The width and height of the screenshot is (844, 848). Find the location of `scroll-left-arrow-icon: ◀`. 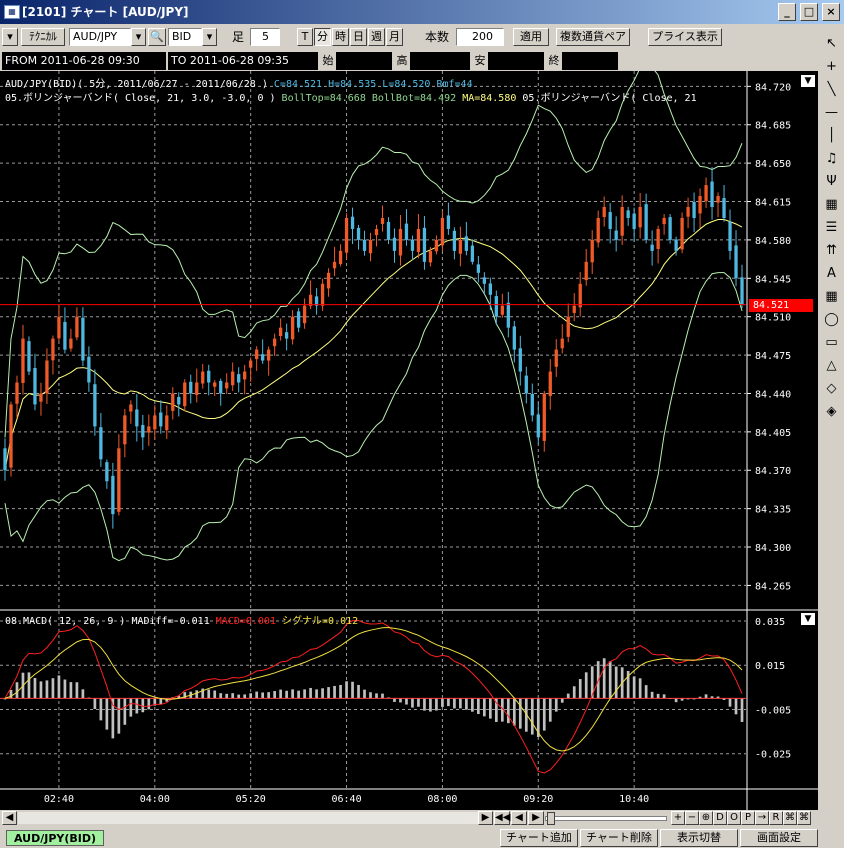

scroll-left-arrow-icon: ◀ is located at coordinates (9, 818).